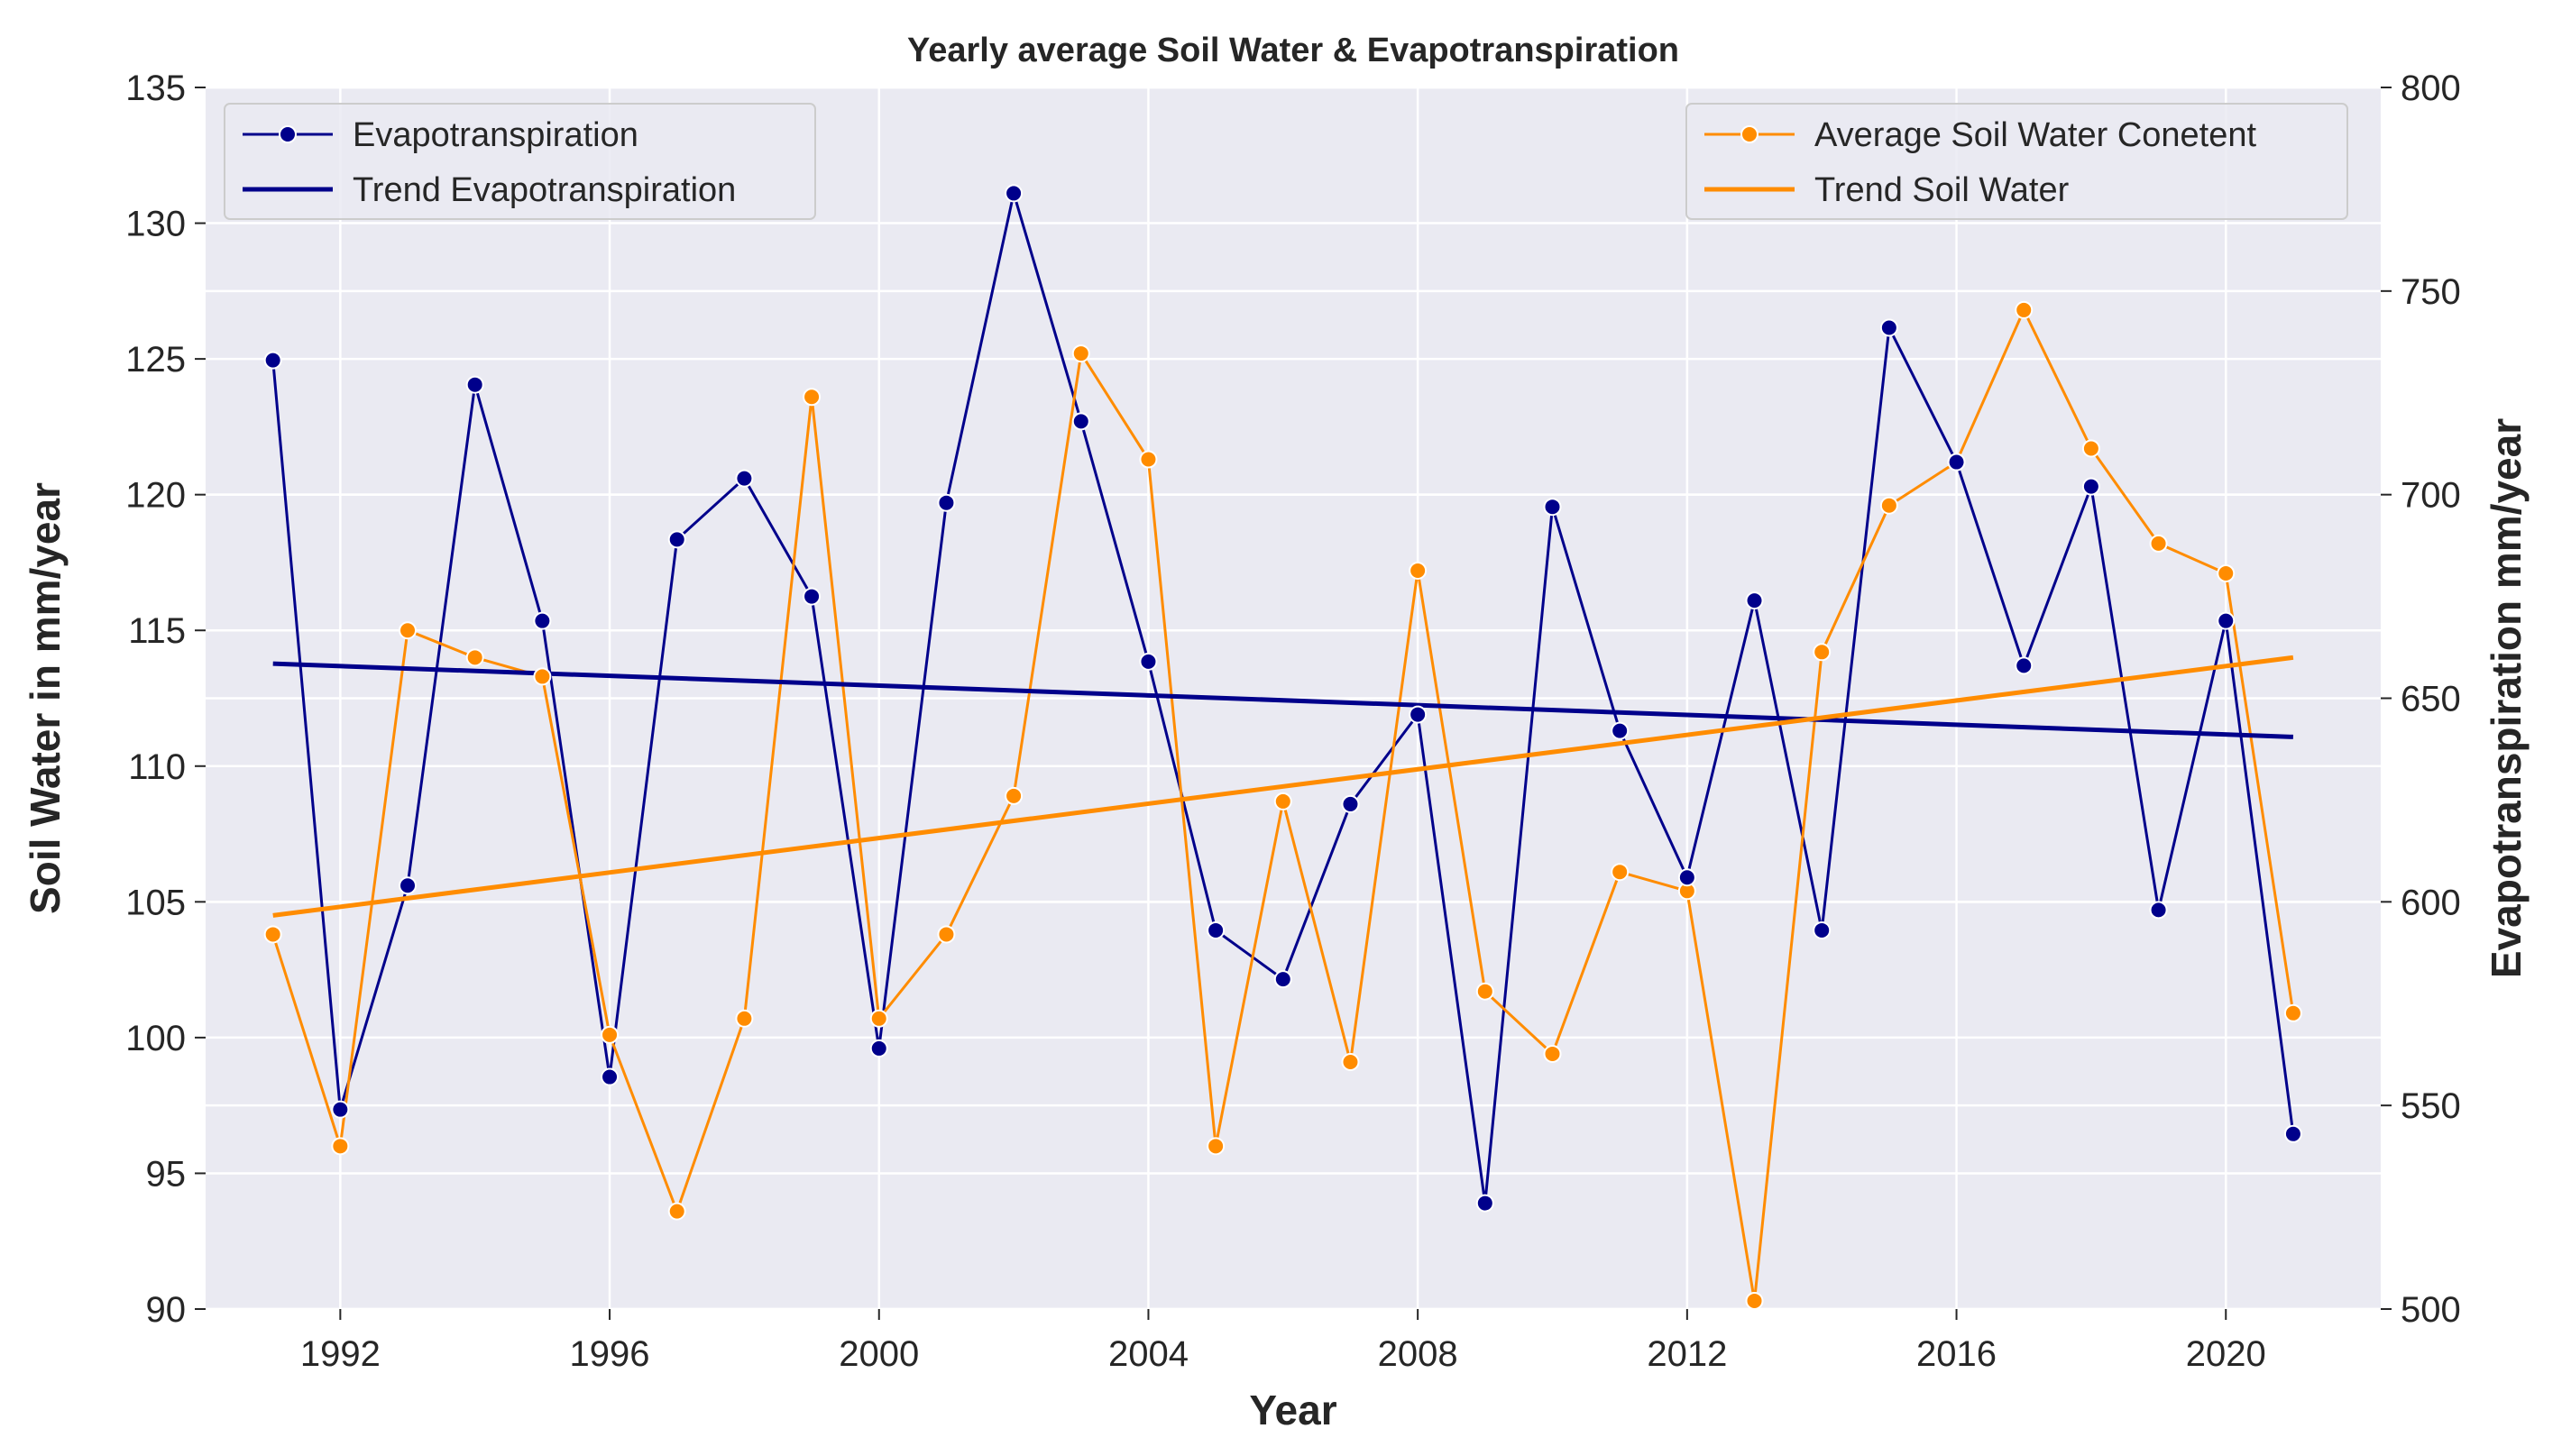 Image resolution: width=2562 pixels, height=1456 pixels. I want to click on y-right-tick-label: 600, so click(2431, 903).